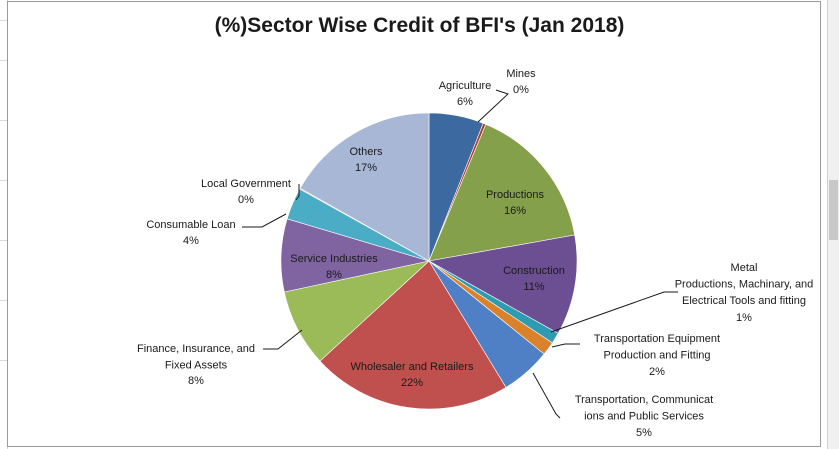 The width and height of the screenshot is (839, 449). What do you see at coordinates (515, 211) in the screenshot?
I see `slice-percent-label: 16%` at bounding box center [515, 211].